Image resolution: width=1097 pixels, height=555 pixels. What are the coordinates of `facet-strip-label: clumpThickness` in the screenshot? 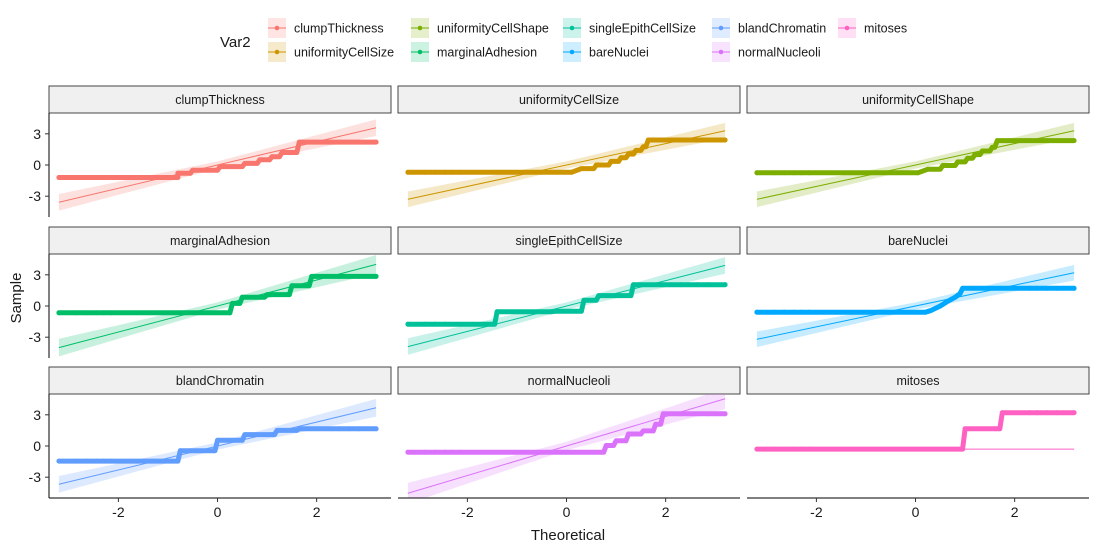 It's located at (220, 100).